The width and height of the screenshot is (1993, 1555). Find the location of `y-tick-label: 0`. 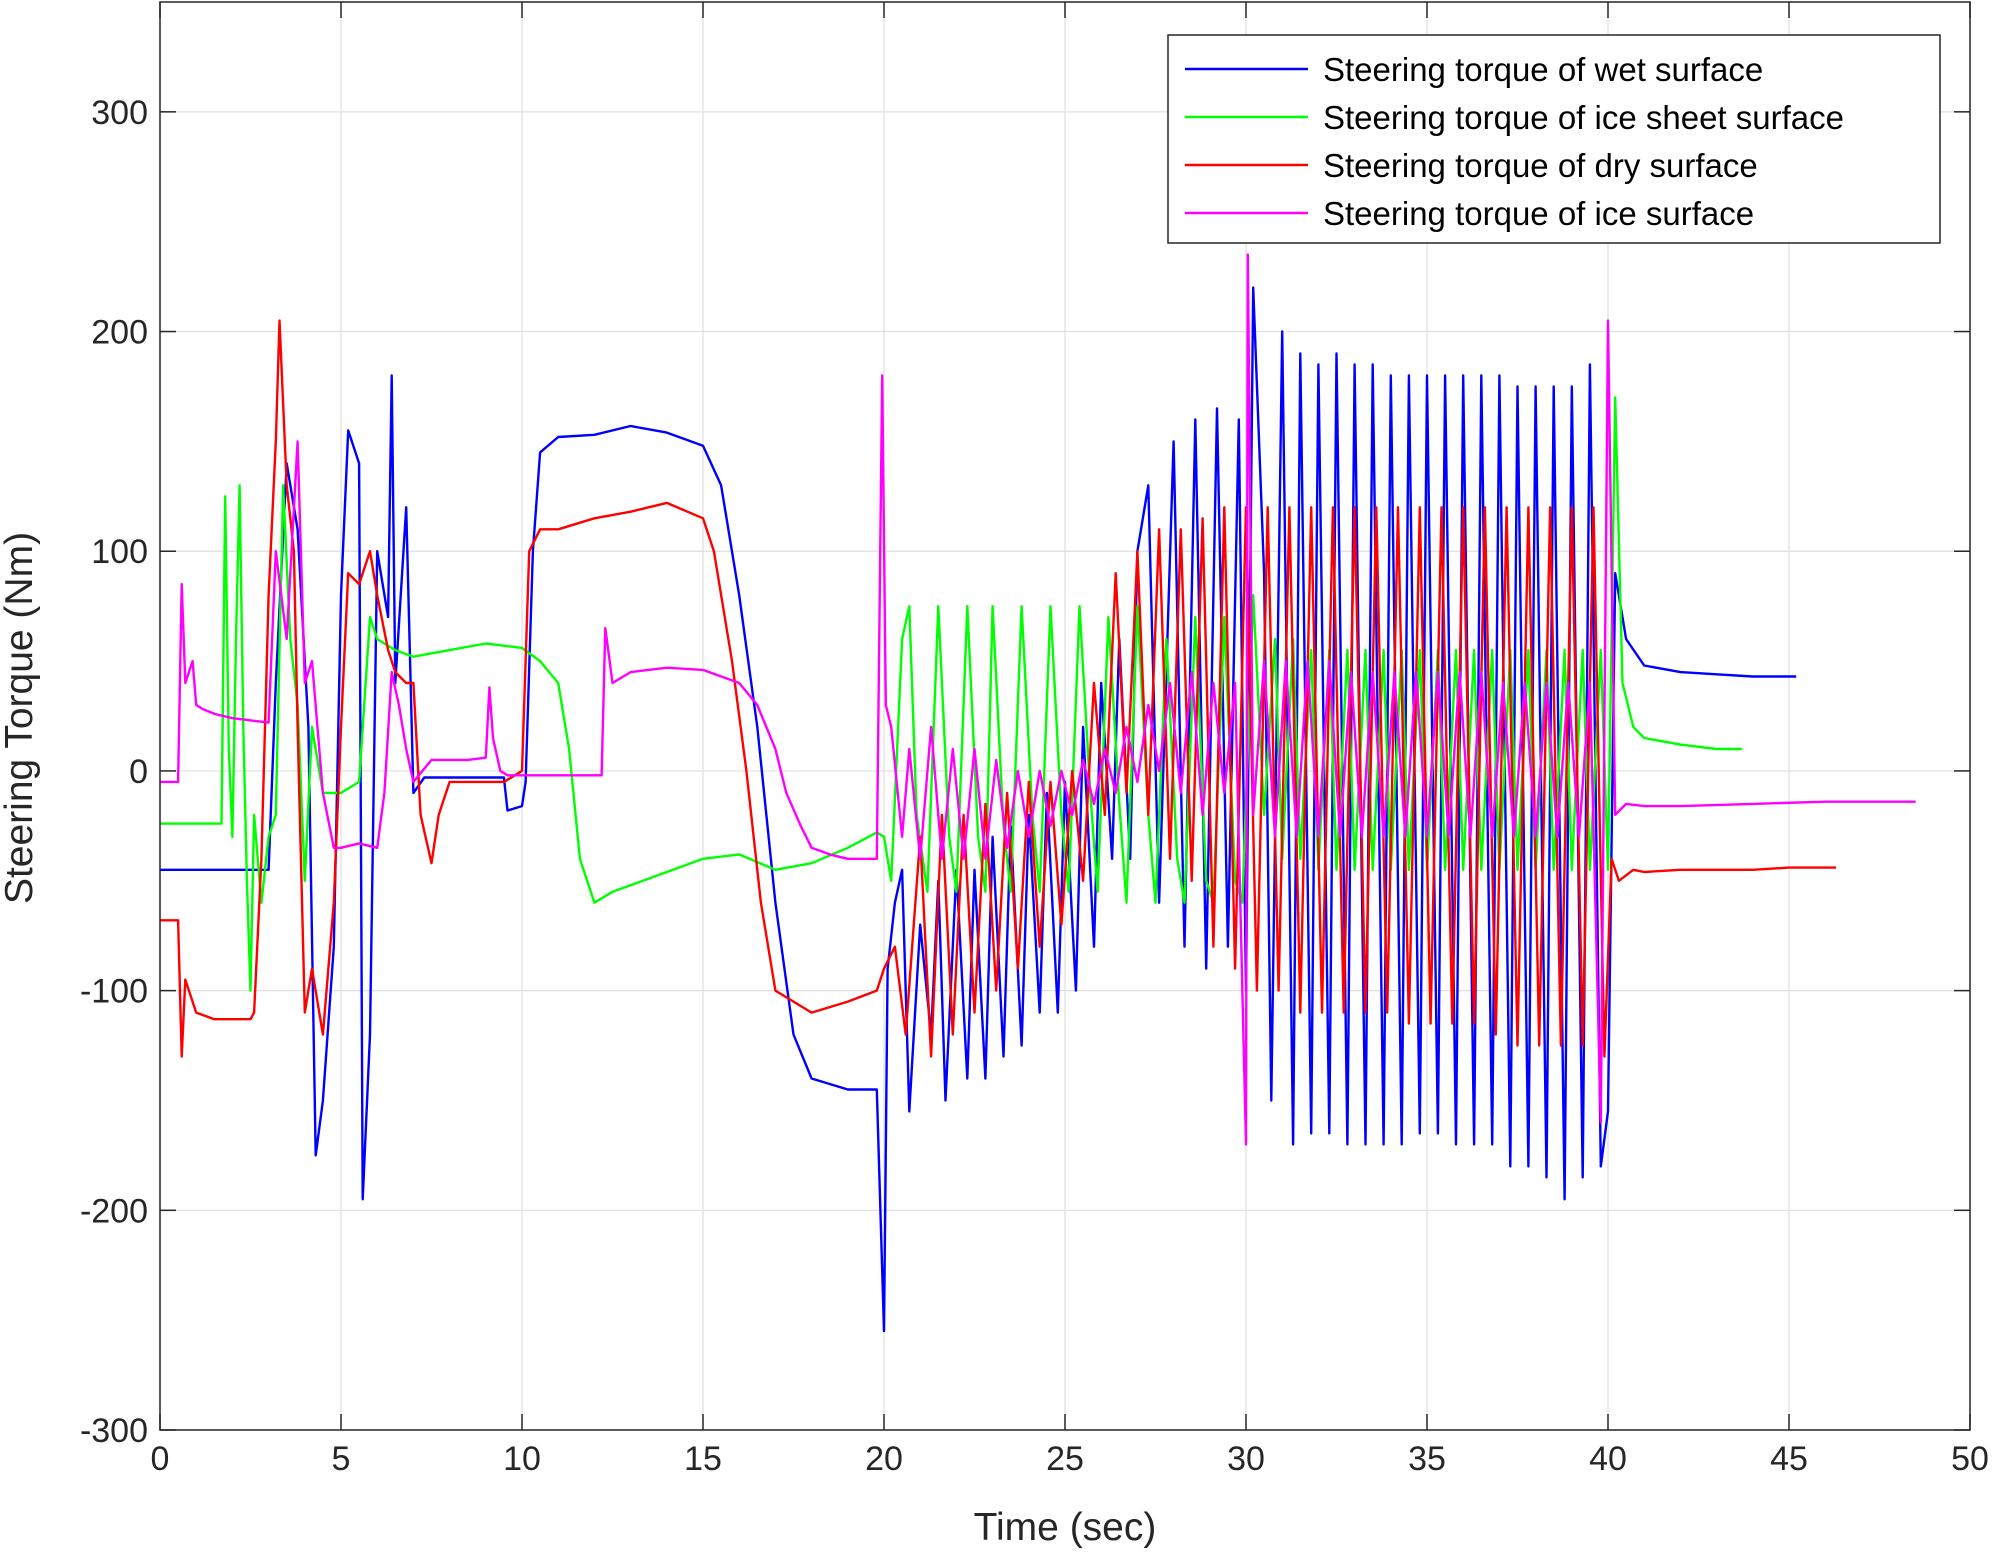

y-tick-label: 0 is located at coordinates (138, 772).